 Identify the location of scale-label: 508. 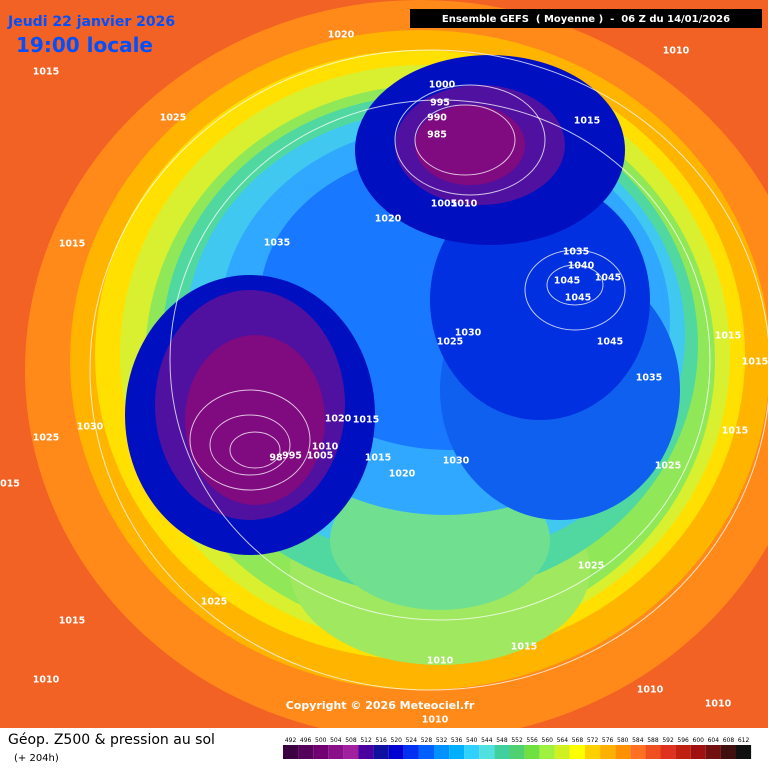
(351, 740).